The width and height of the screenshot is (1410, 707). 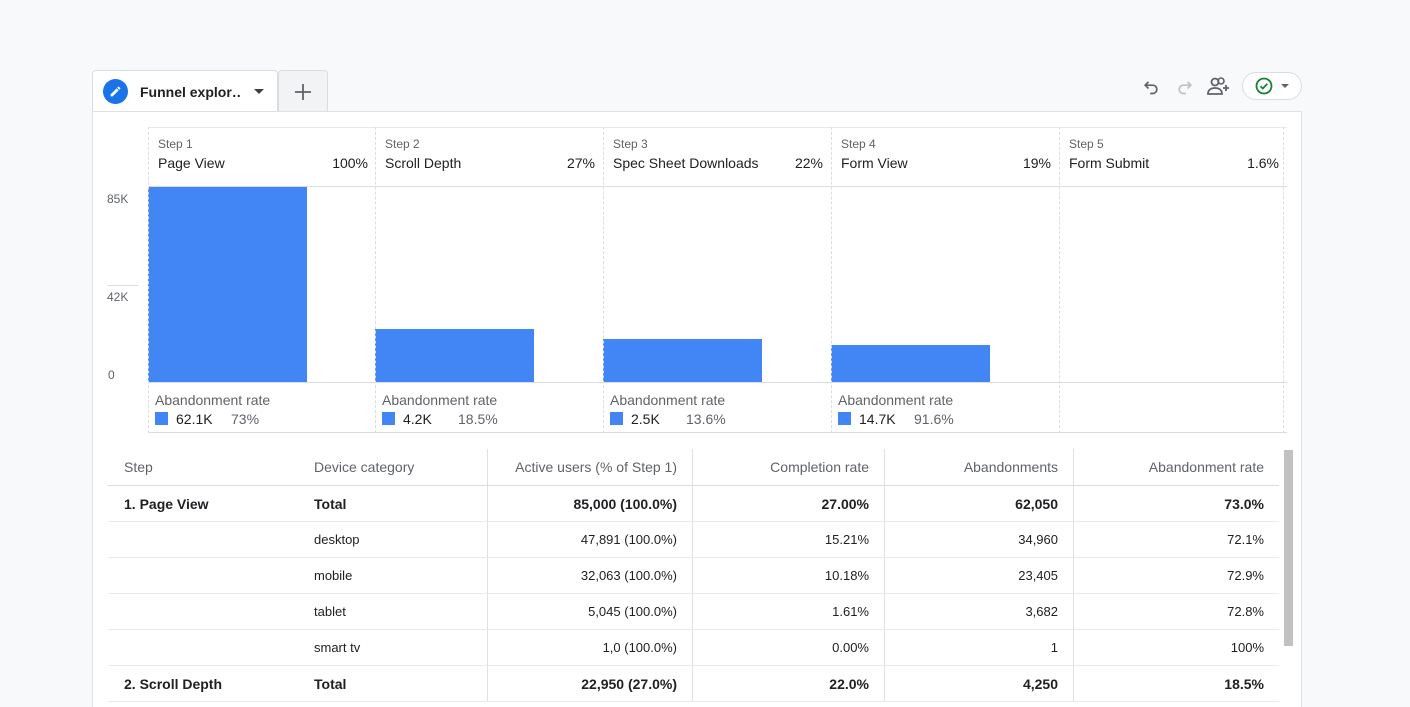 What do you see at coordinates (191, 163) in the screenshot?
I see `step-name: Page View` at bounding box center [191, 163].